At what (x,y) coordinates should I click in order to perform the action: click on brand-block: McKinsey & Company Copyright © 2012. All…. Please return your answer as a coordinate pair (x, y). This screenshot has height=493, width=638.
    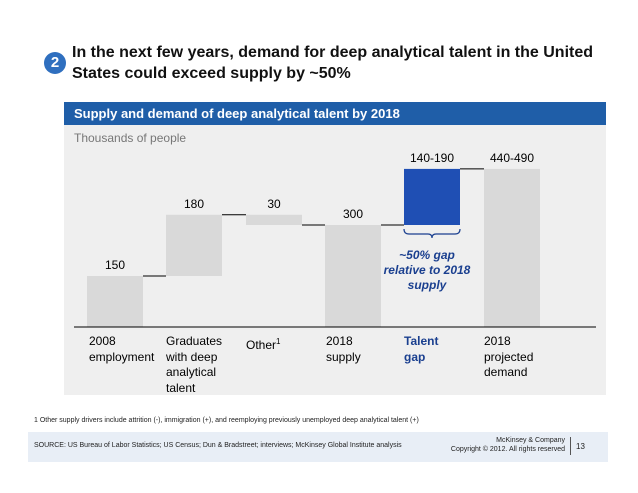
    Looking at the image, I should click on (502, 445).